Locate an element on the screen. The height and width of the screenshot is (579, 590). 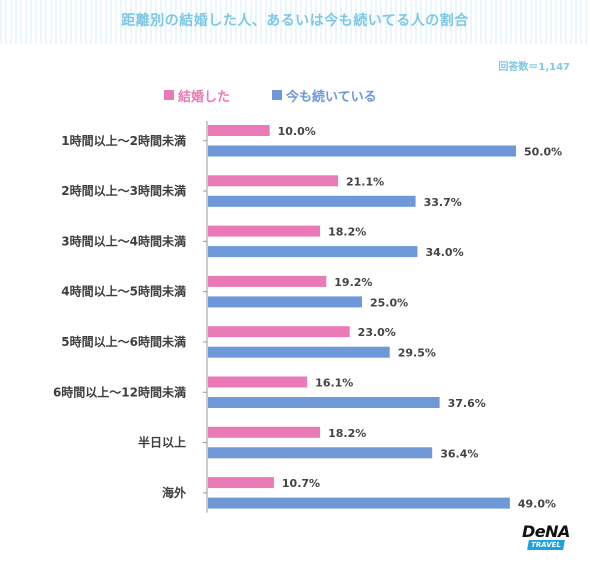
legend-item-married: 結婚した is located at coordinates (197, 95).